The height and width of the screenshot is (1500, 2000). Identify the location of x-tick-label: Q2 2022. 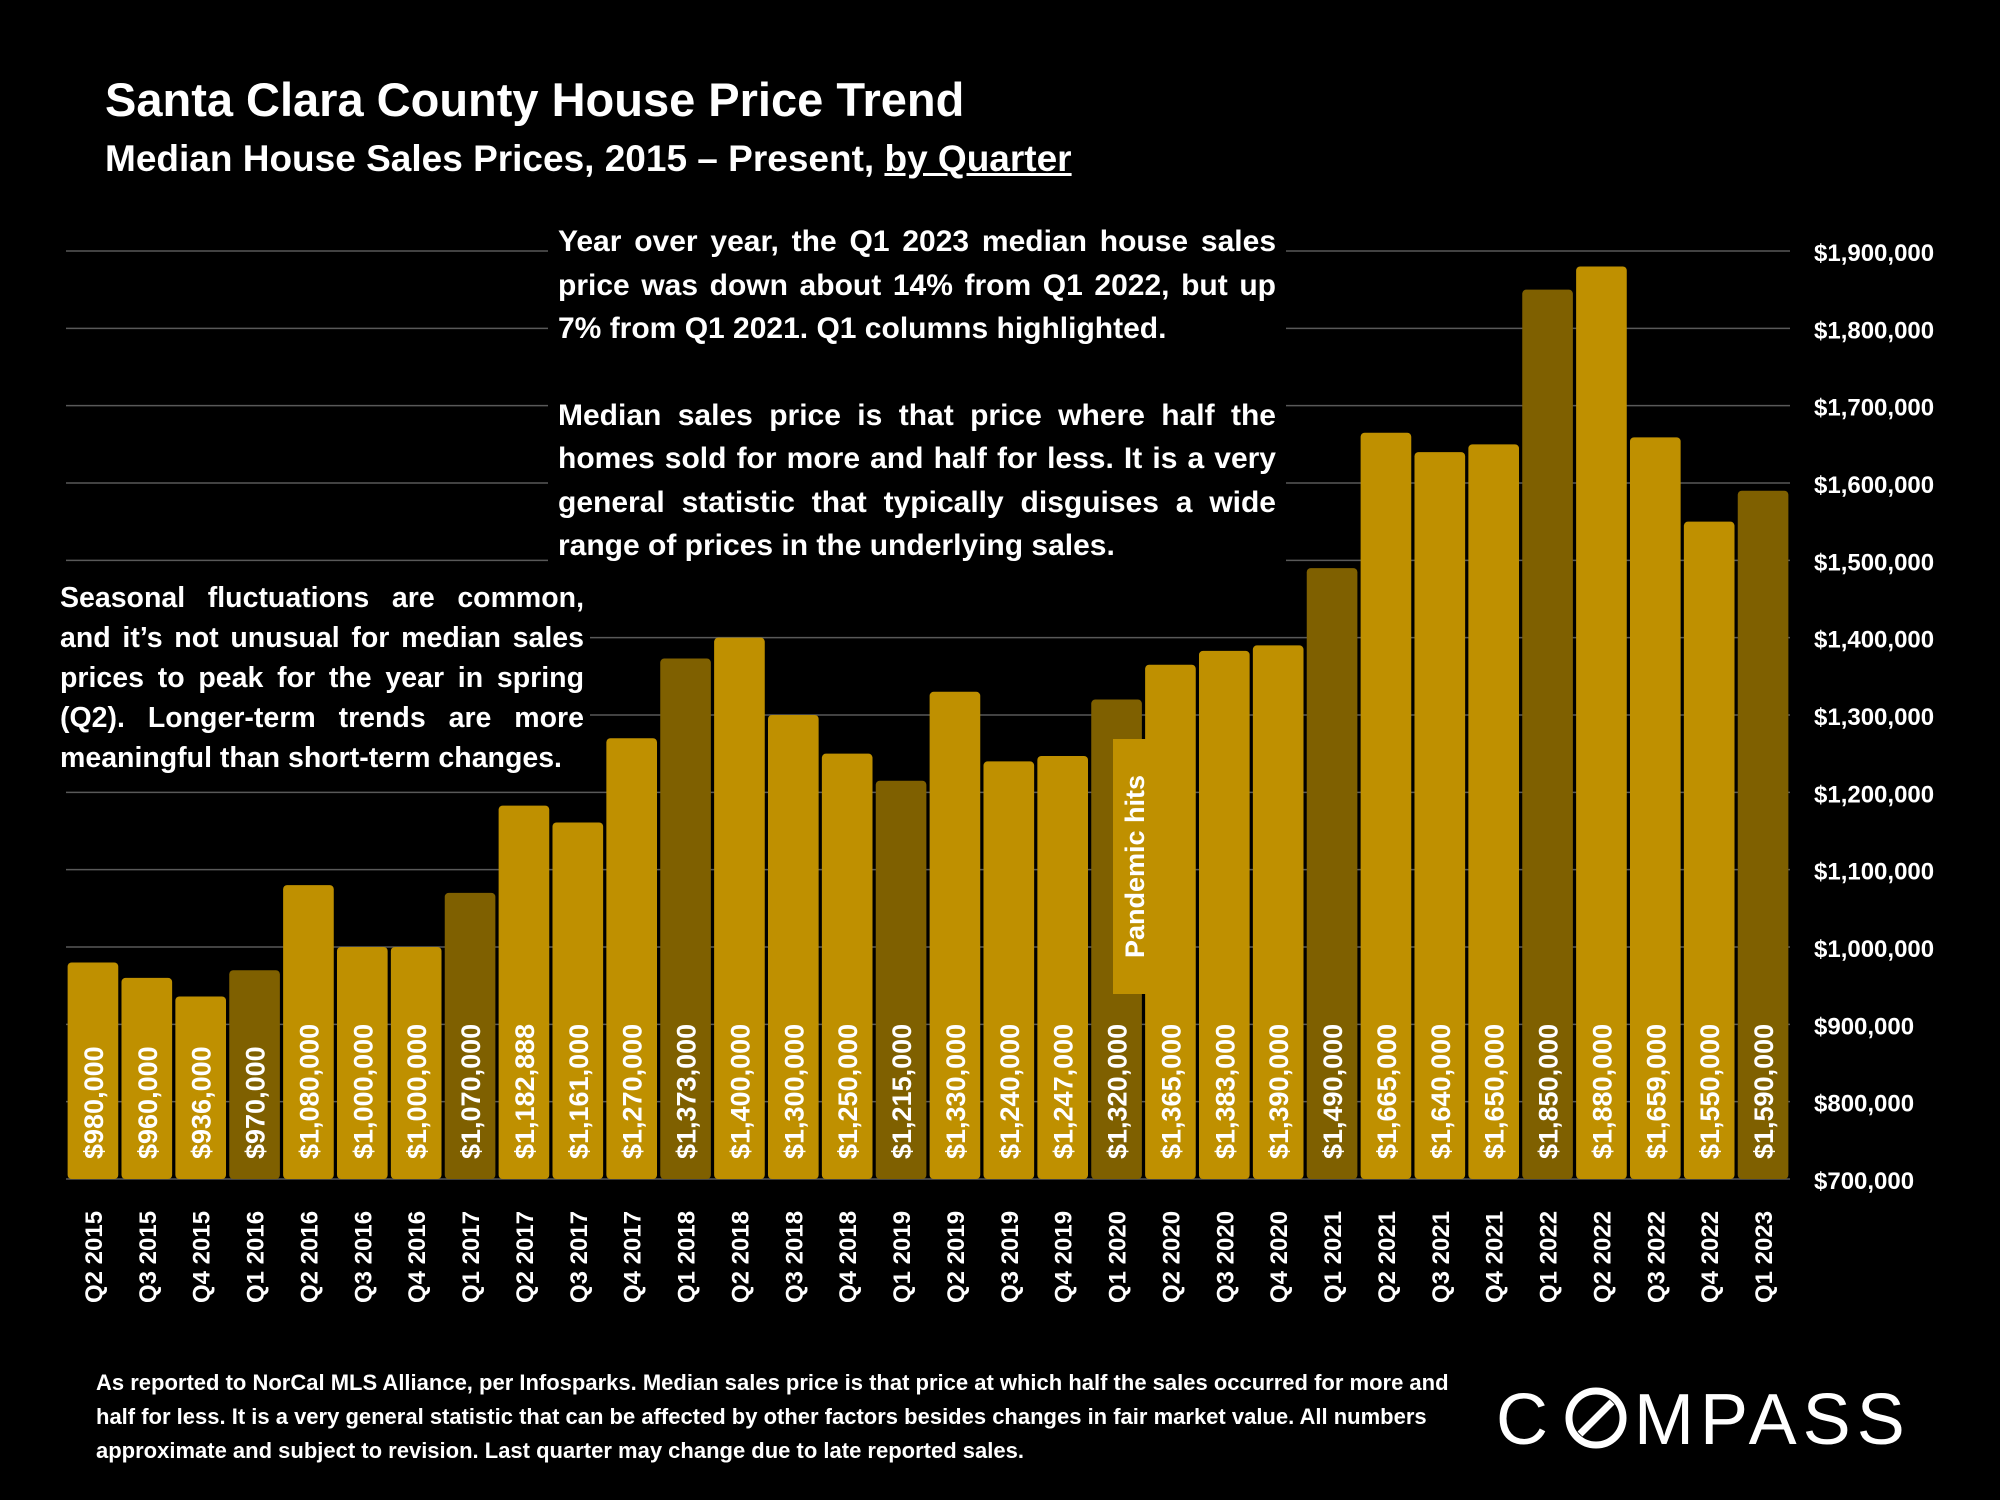
(1602, 1257).